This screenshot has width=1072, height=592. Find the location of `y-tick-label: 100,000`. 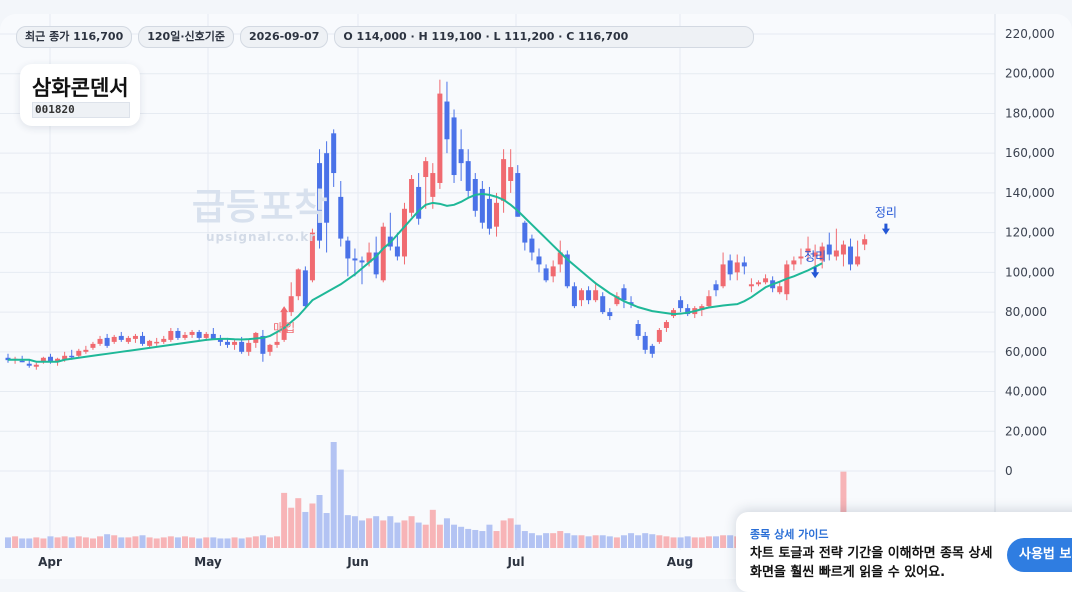

y-tick-label: 100,000 is located at coordinates (1030, 272).